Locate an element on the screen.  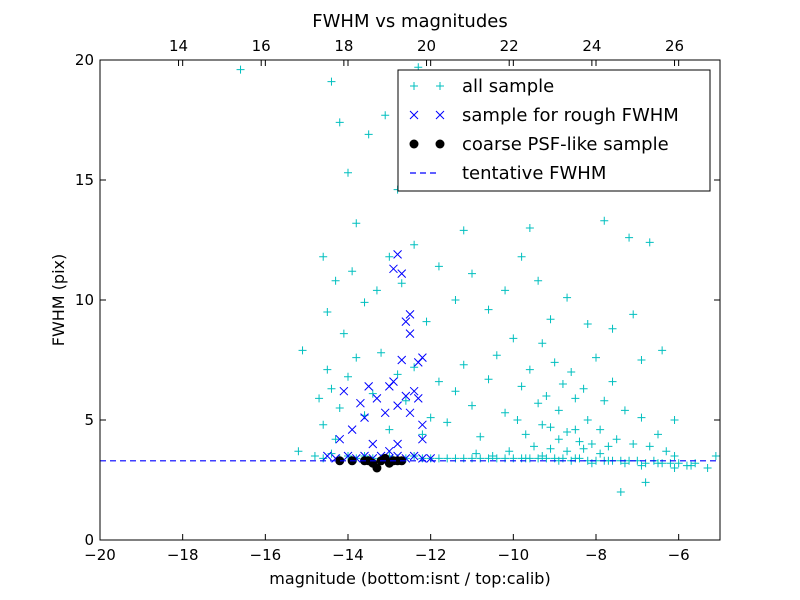
y-tick-label: 0 is located at coordinates (89, 540).